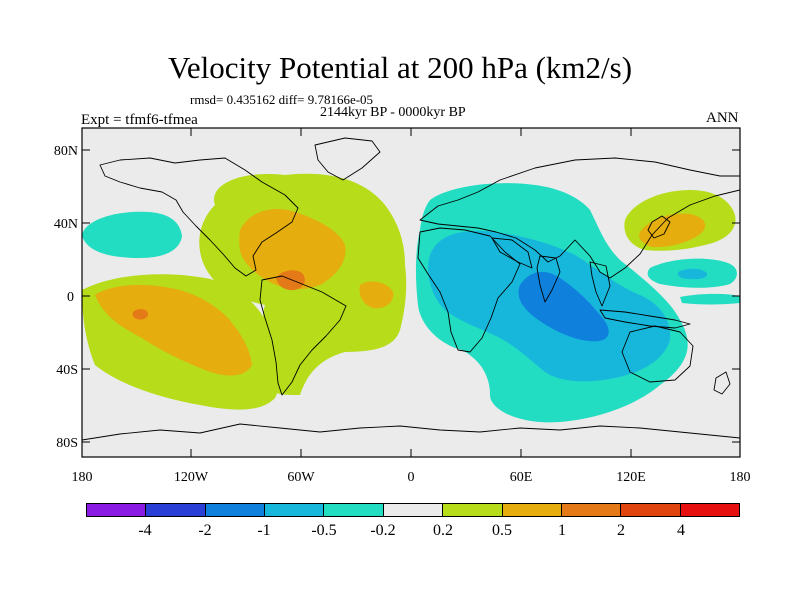 This screenshot has height=600, width=800. What do you see at coordinates (631, 477) in the screenshot?
I see `lon-label-120e: 120E` at bounding box center [631, 477].